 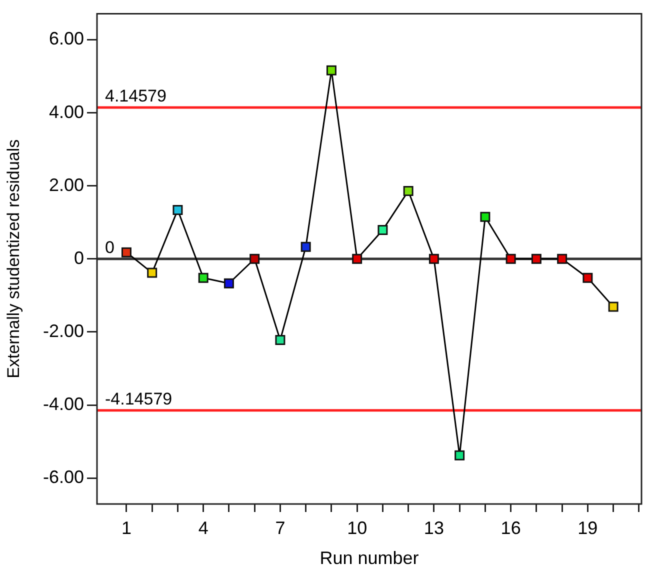 What do you see at coordinates (126, 528) in the screenshot?
I see `x-tick-label: 1` at bounding box center [126, 528].